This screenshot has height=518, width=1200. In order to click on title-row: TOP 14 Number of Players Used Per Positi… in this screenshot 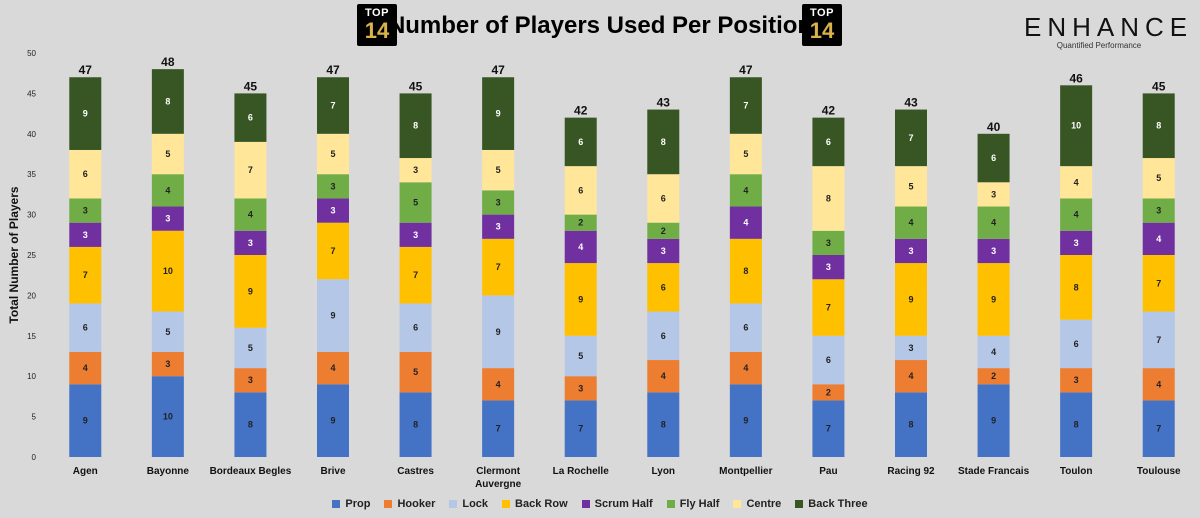, I will do `click(600, 27)`.